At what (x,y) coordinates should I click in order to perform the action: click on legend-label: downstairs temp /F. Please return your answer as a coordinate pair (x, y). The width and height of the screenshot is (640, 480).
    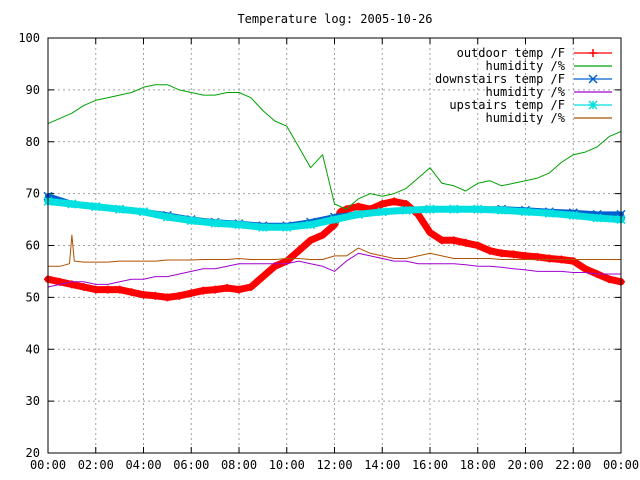
    Looking at the image, I should click on (500, 79).